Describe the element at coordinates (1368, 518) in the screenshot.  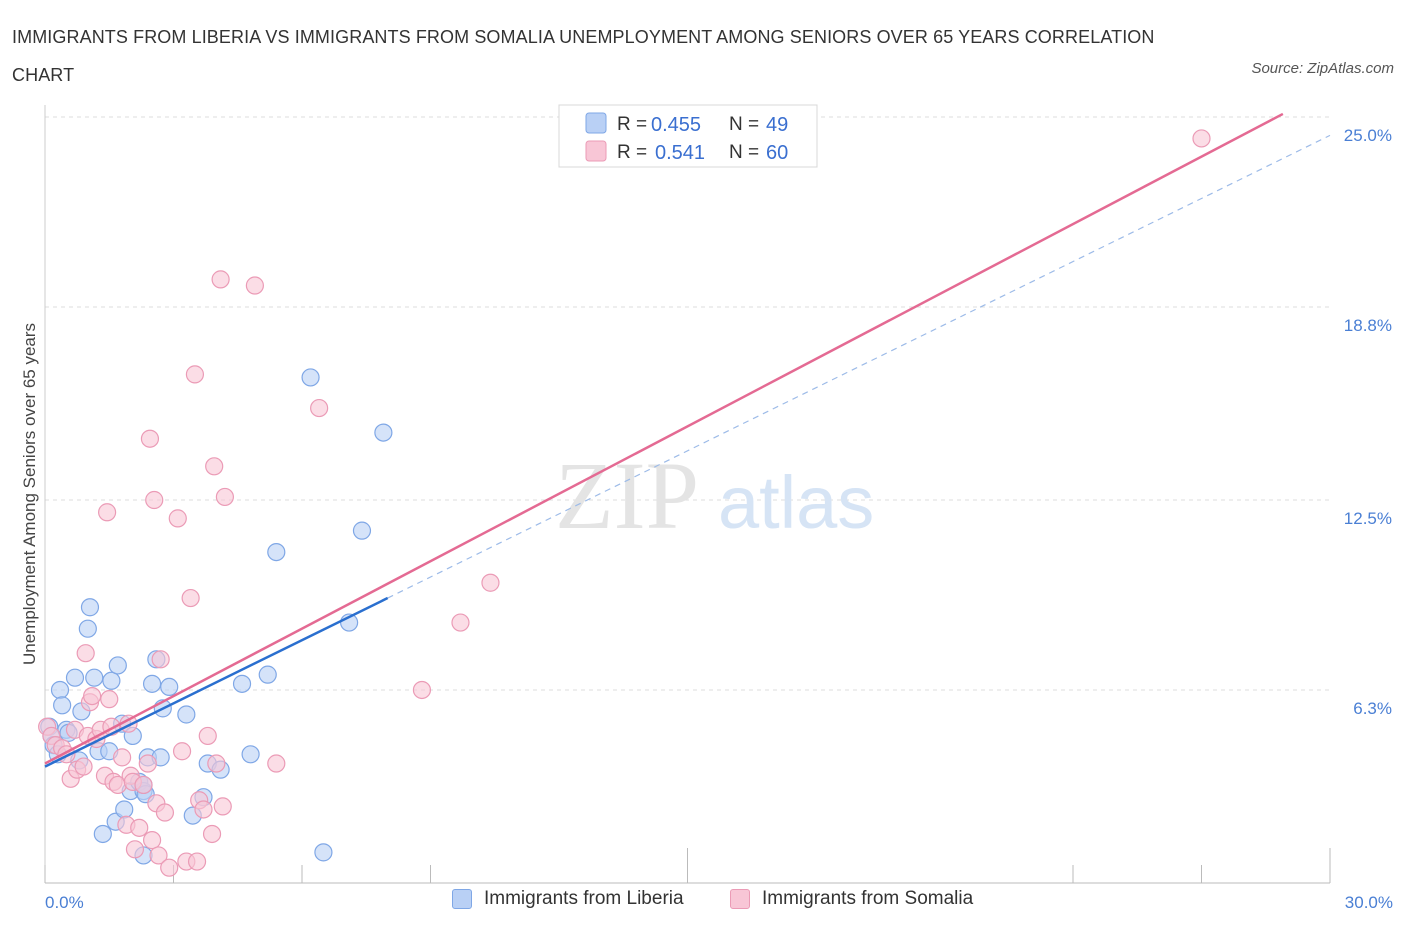
I see `y-tick-label: 12.5%` at that location.